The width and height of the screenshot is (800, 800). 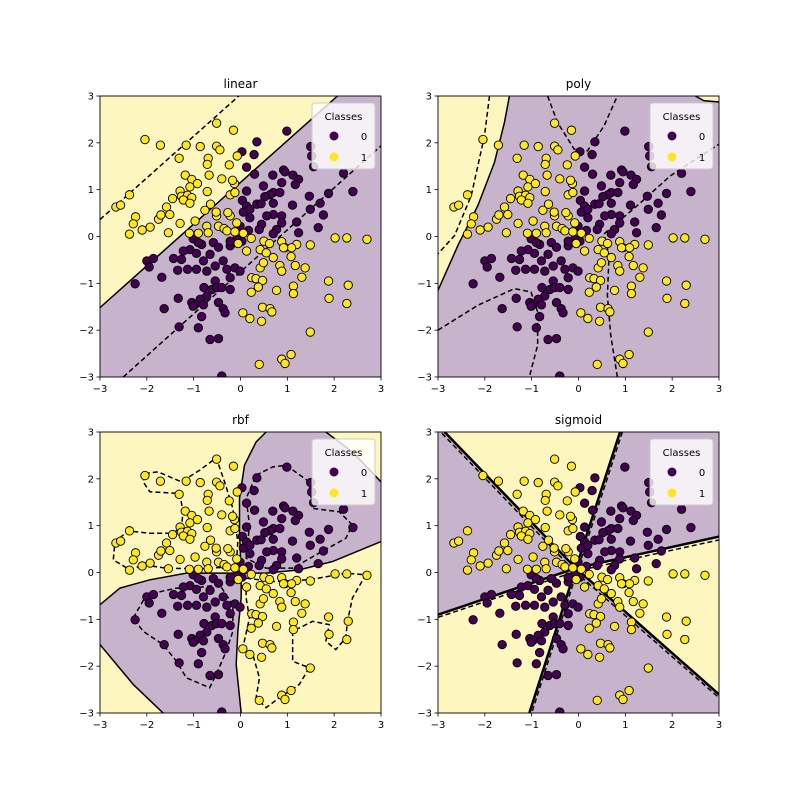 I want to click on x-tick-label: 0, so click(x=578, y=389).